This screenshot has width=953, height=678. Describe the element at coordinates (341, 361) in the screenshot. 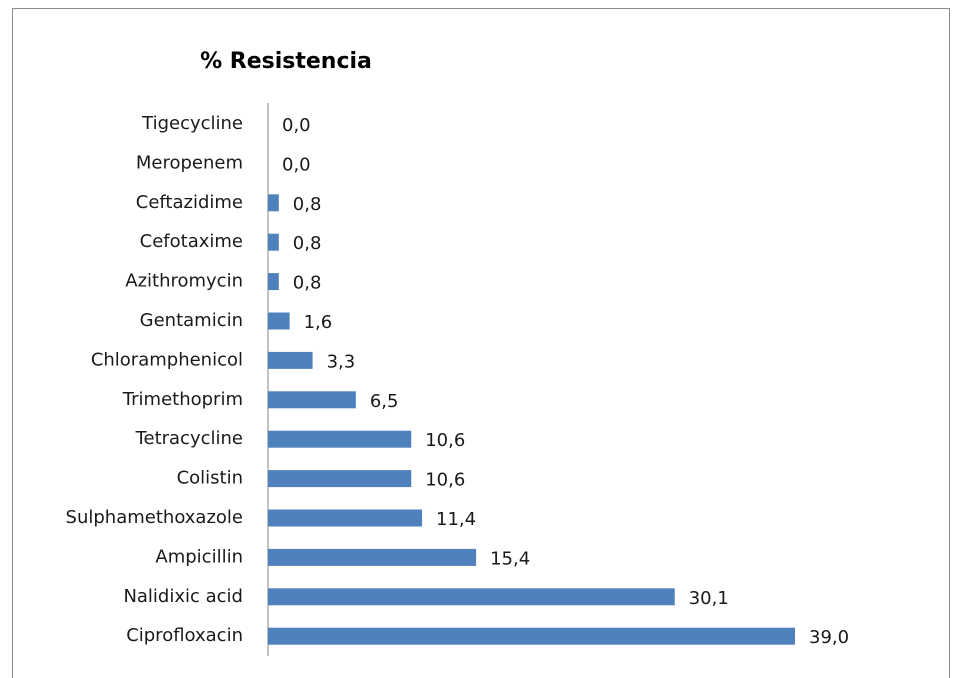

I see `data-label: 3,3` at that location.